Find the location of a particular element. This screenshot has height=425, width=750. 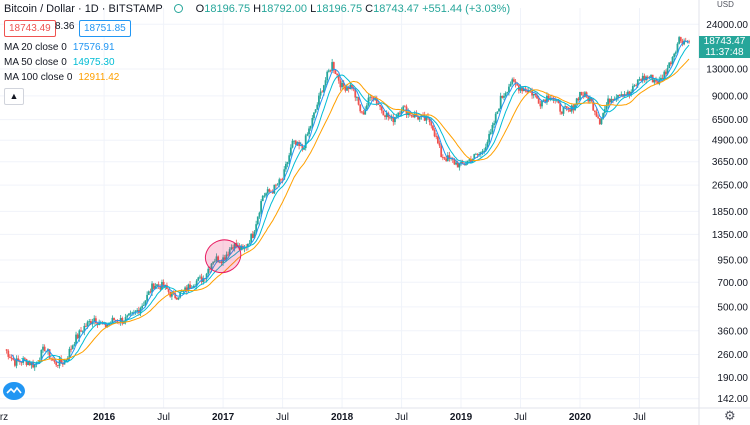

time-tick-label: 2020 is located at coordinates (580, 417).